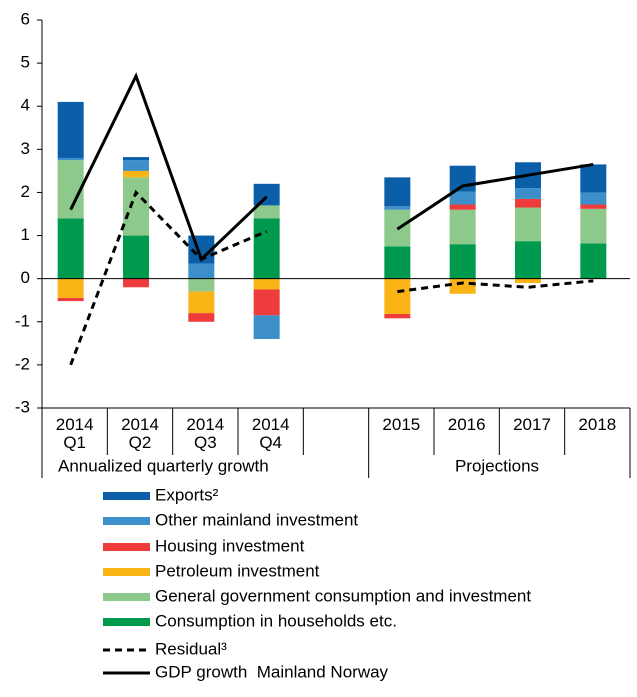 The image size is (637, 697). What do you see at coordinates (187, 494) in the screenshot?
I see `legend-label: Exports²` at bounding box center [187, 494].